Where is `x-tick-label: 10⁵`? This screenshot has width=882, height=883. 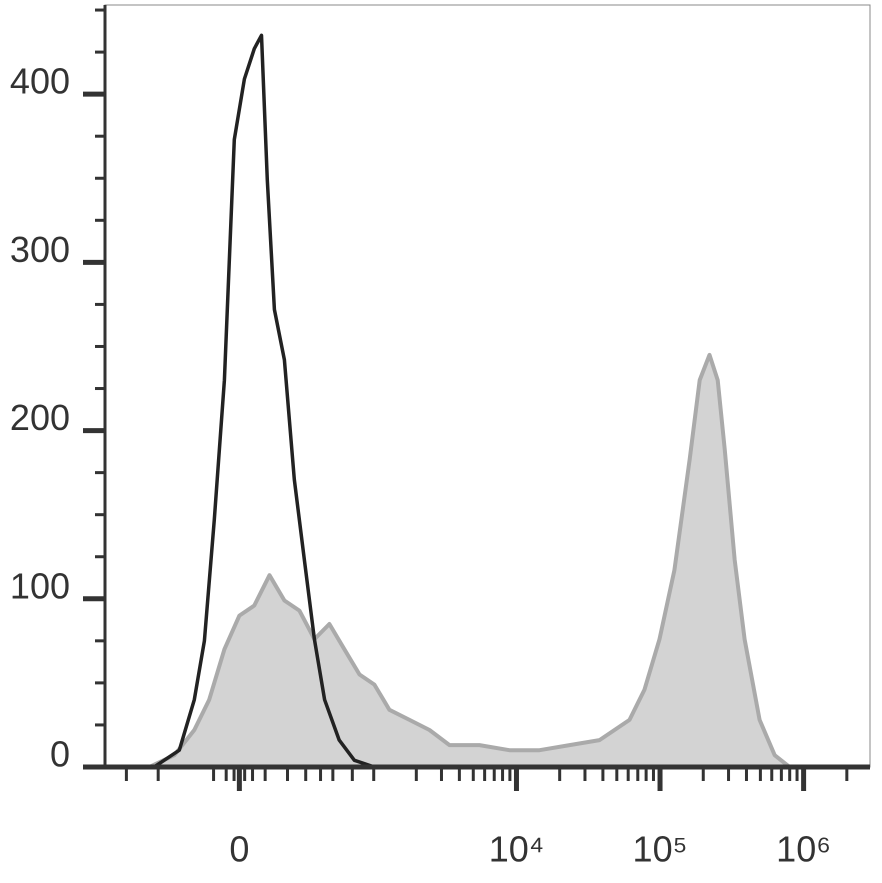 x-tick-label: 10⁵ is located at coordinates (660, 849).